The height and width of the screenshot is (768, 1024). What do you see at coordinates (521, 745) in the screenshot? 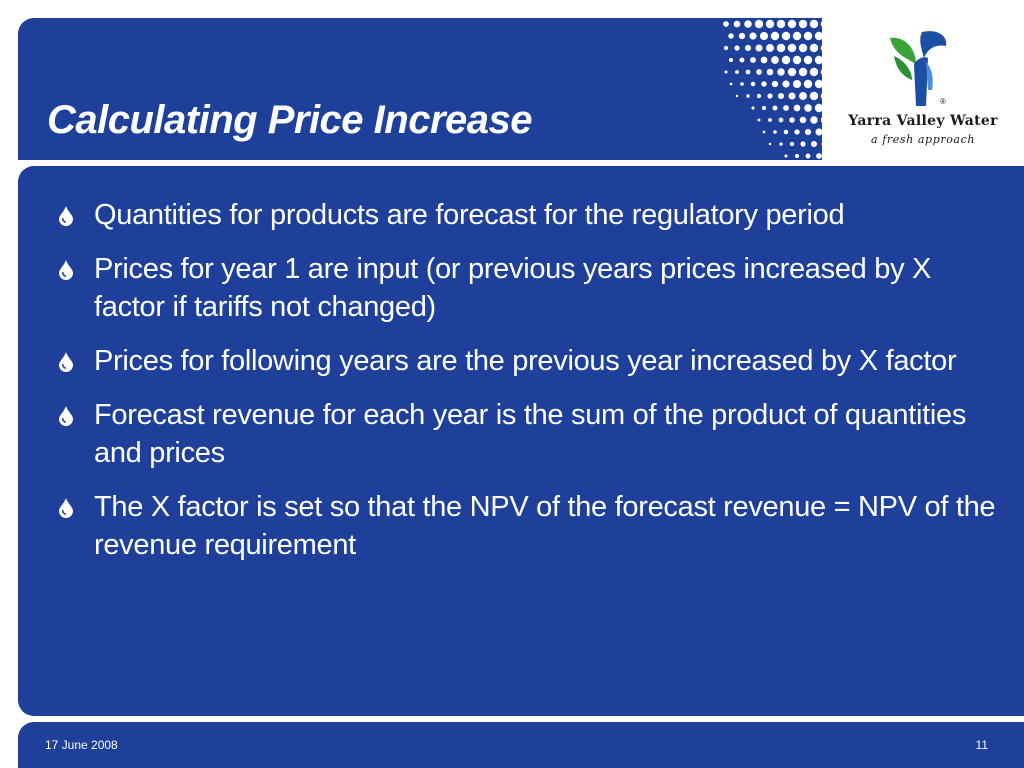
I see `footer-panel` at bounding box center [521, 745].